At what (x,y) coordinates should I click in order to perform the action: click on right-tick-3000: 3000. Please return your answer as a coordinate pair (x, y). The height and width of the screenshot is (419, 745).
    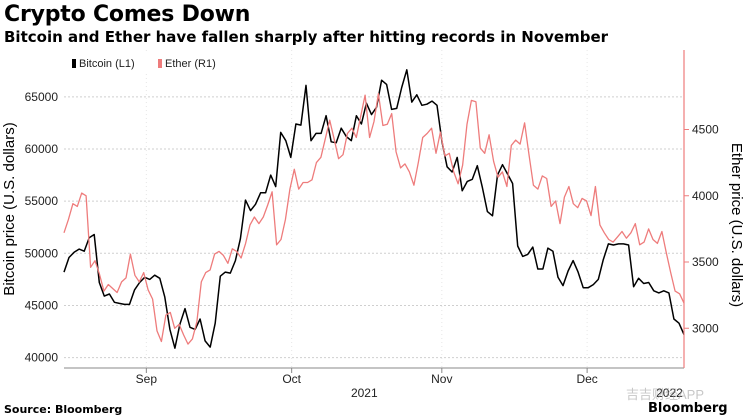
    Looking at the image, I should click on (705, 328).